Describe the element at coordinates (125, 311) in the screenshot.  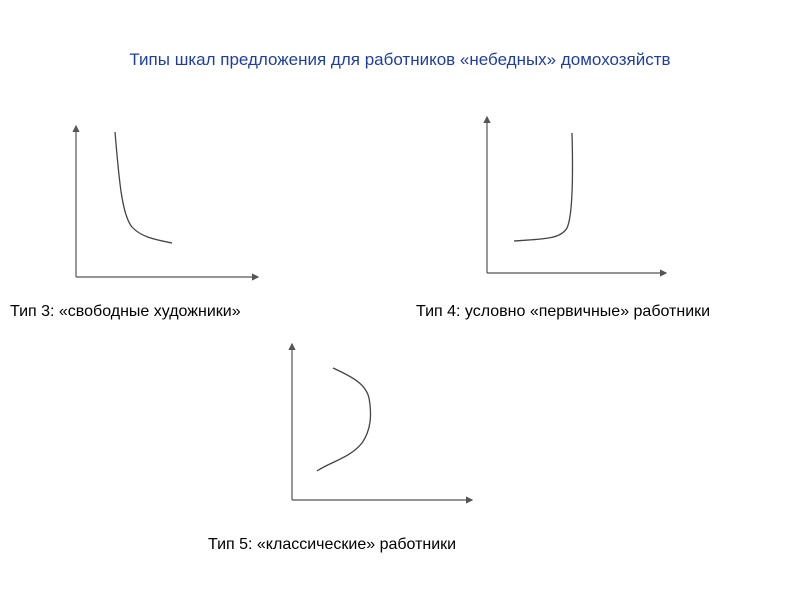
I see `label-type-3: Тип 3: «свободные художники»` at that location.